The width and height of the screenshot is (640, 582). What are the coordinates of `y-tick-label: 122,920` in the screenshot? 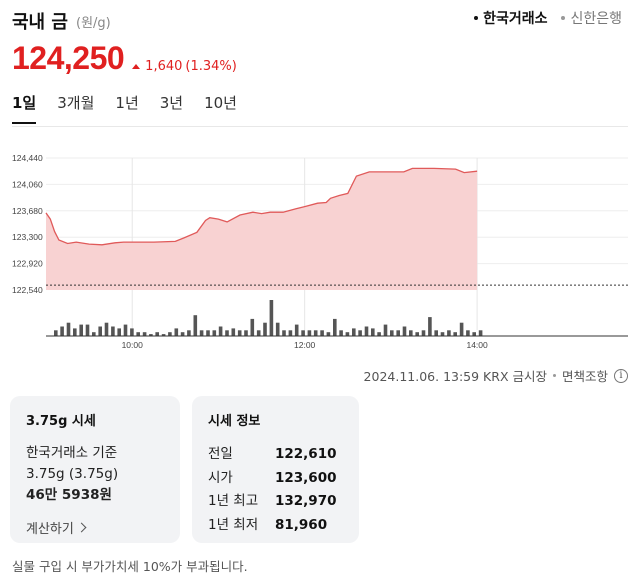 It's located at (27, 264).